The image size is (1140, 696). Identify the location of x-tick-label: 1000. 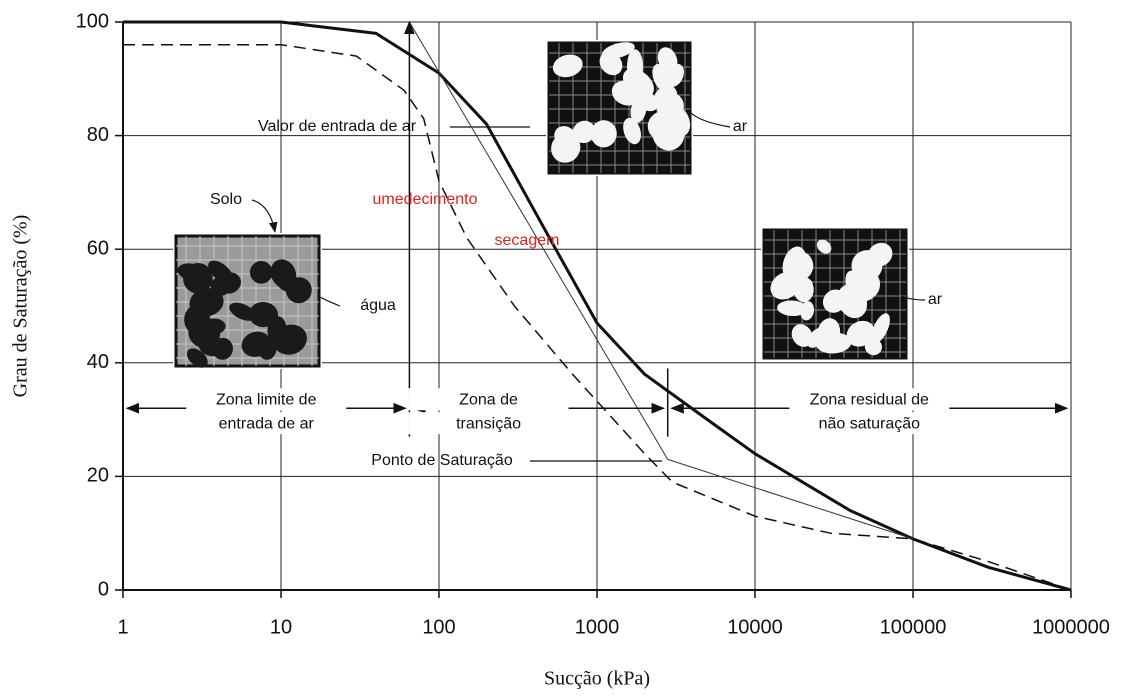
(597, 627).